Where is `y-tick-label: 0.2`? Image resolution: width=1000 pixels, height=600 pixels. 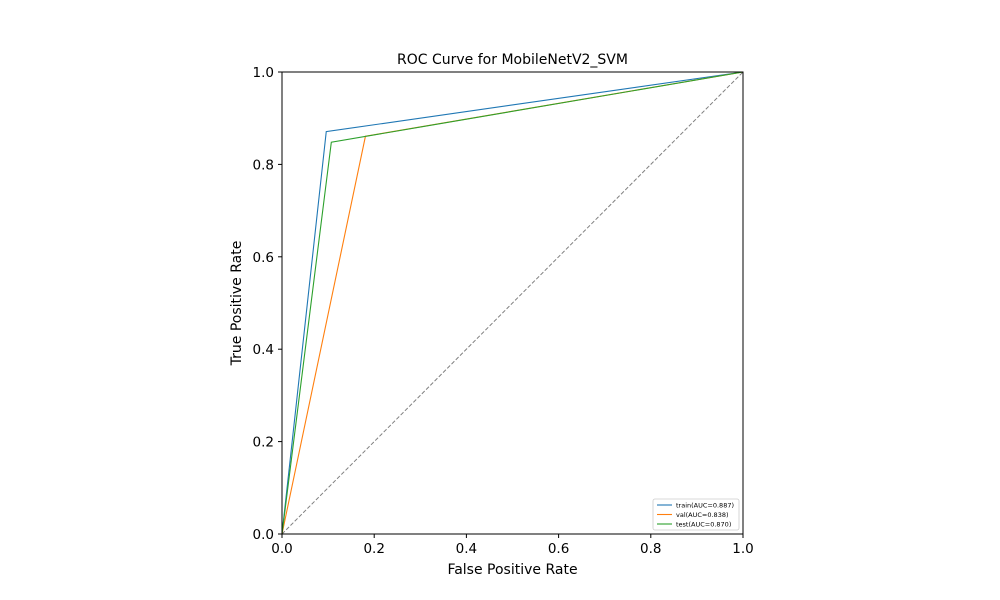
y-tick-label: 0.2 is located at coordinates (263, 443).